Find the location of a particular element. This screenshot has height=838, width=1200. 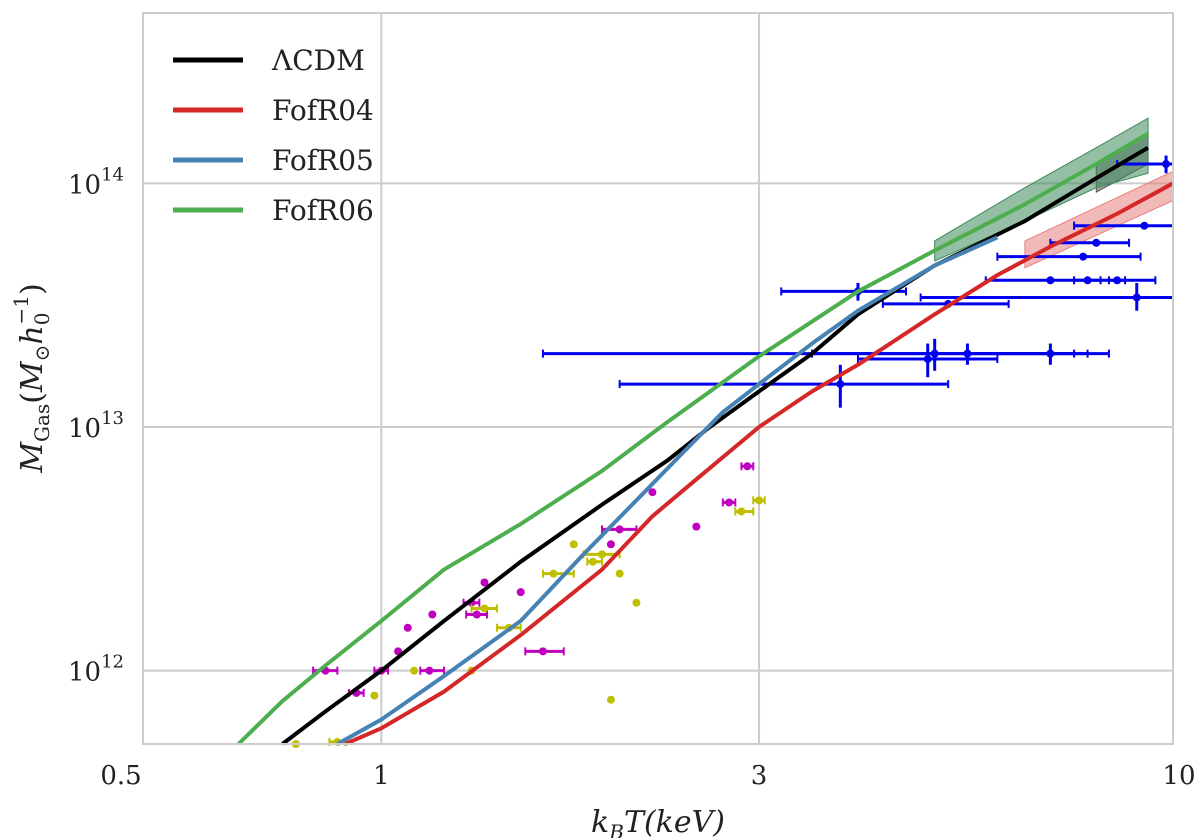

legend: ΛCDM FofR04 FofR05 FofR06 is located at coordinates (273, 135).